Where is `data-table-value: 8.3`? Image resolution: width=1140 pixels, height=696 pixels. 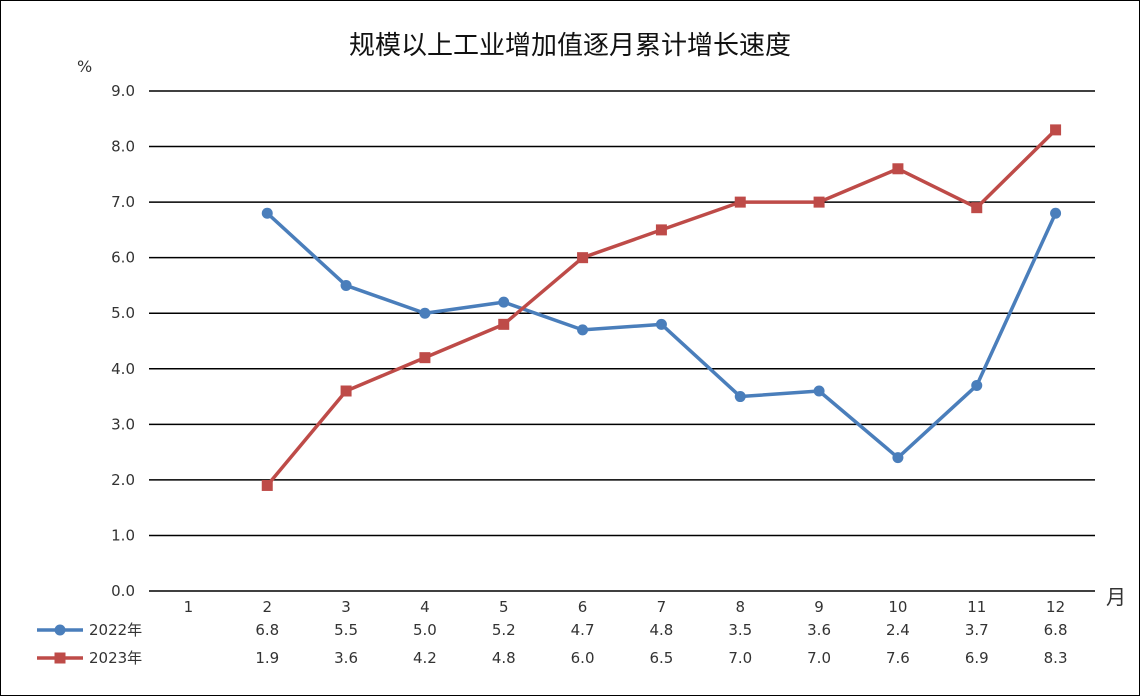
data-table-value: 8.3 is located at coordinates (1056, 658).